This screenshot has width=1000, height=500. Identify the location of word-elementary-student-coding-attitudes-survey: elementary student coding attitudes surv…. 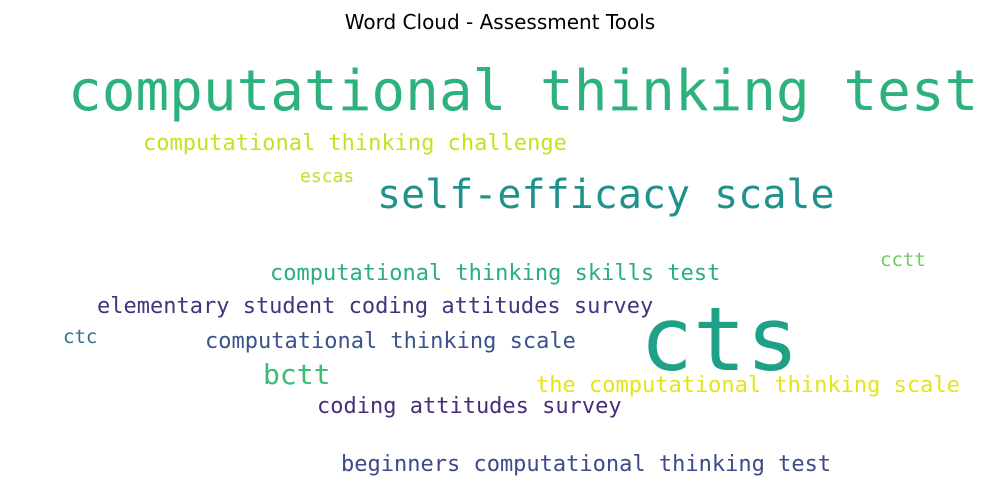
(375, 306).